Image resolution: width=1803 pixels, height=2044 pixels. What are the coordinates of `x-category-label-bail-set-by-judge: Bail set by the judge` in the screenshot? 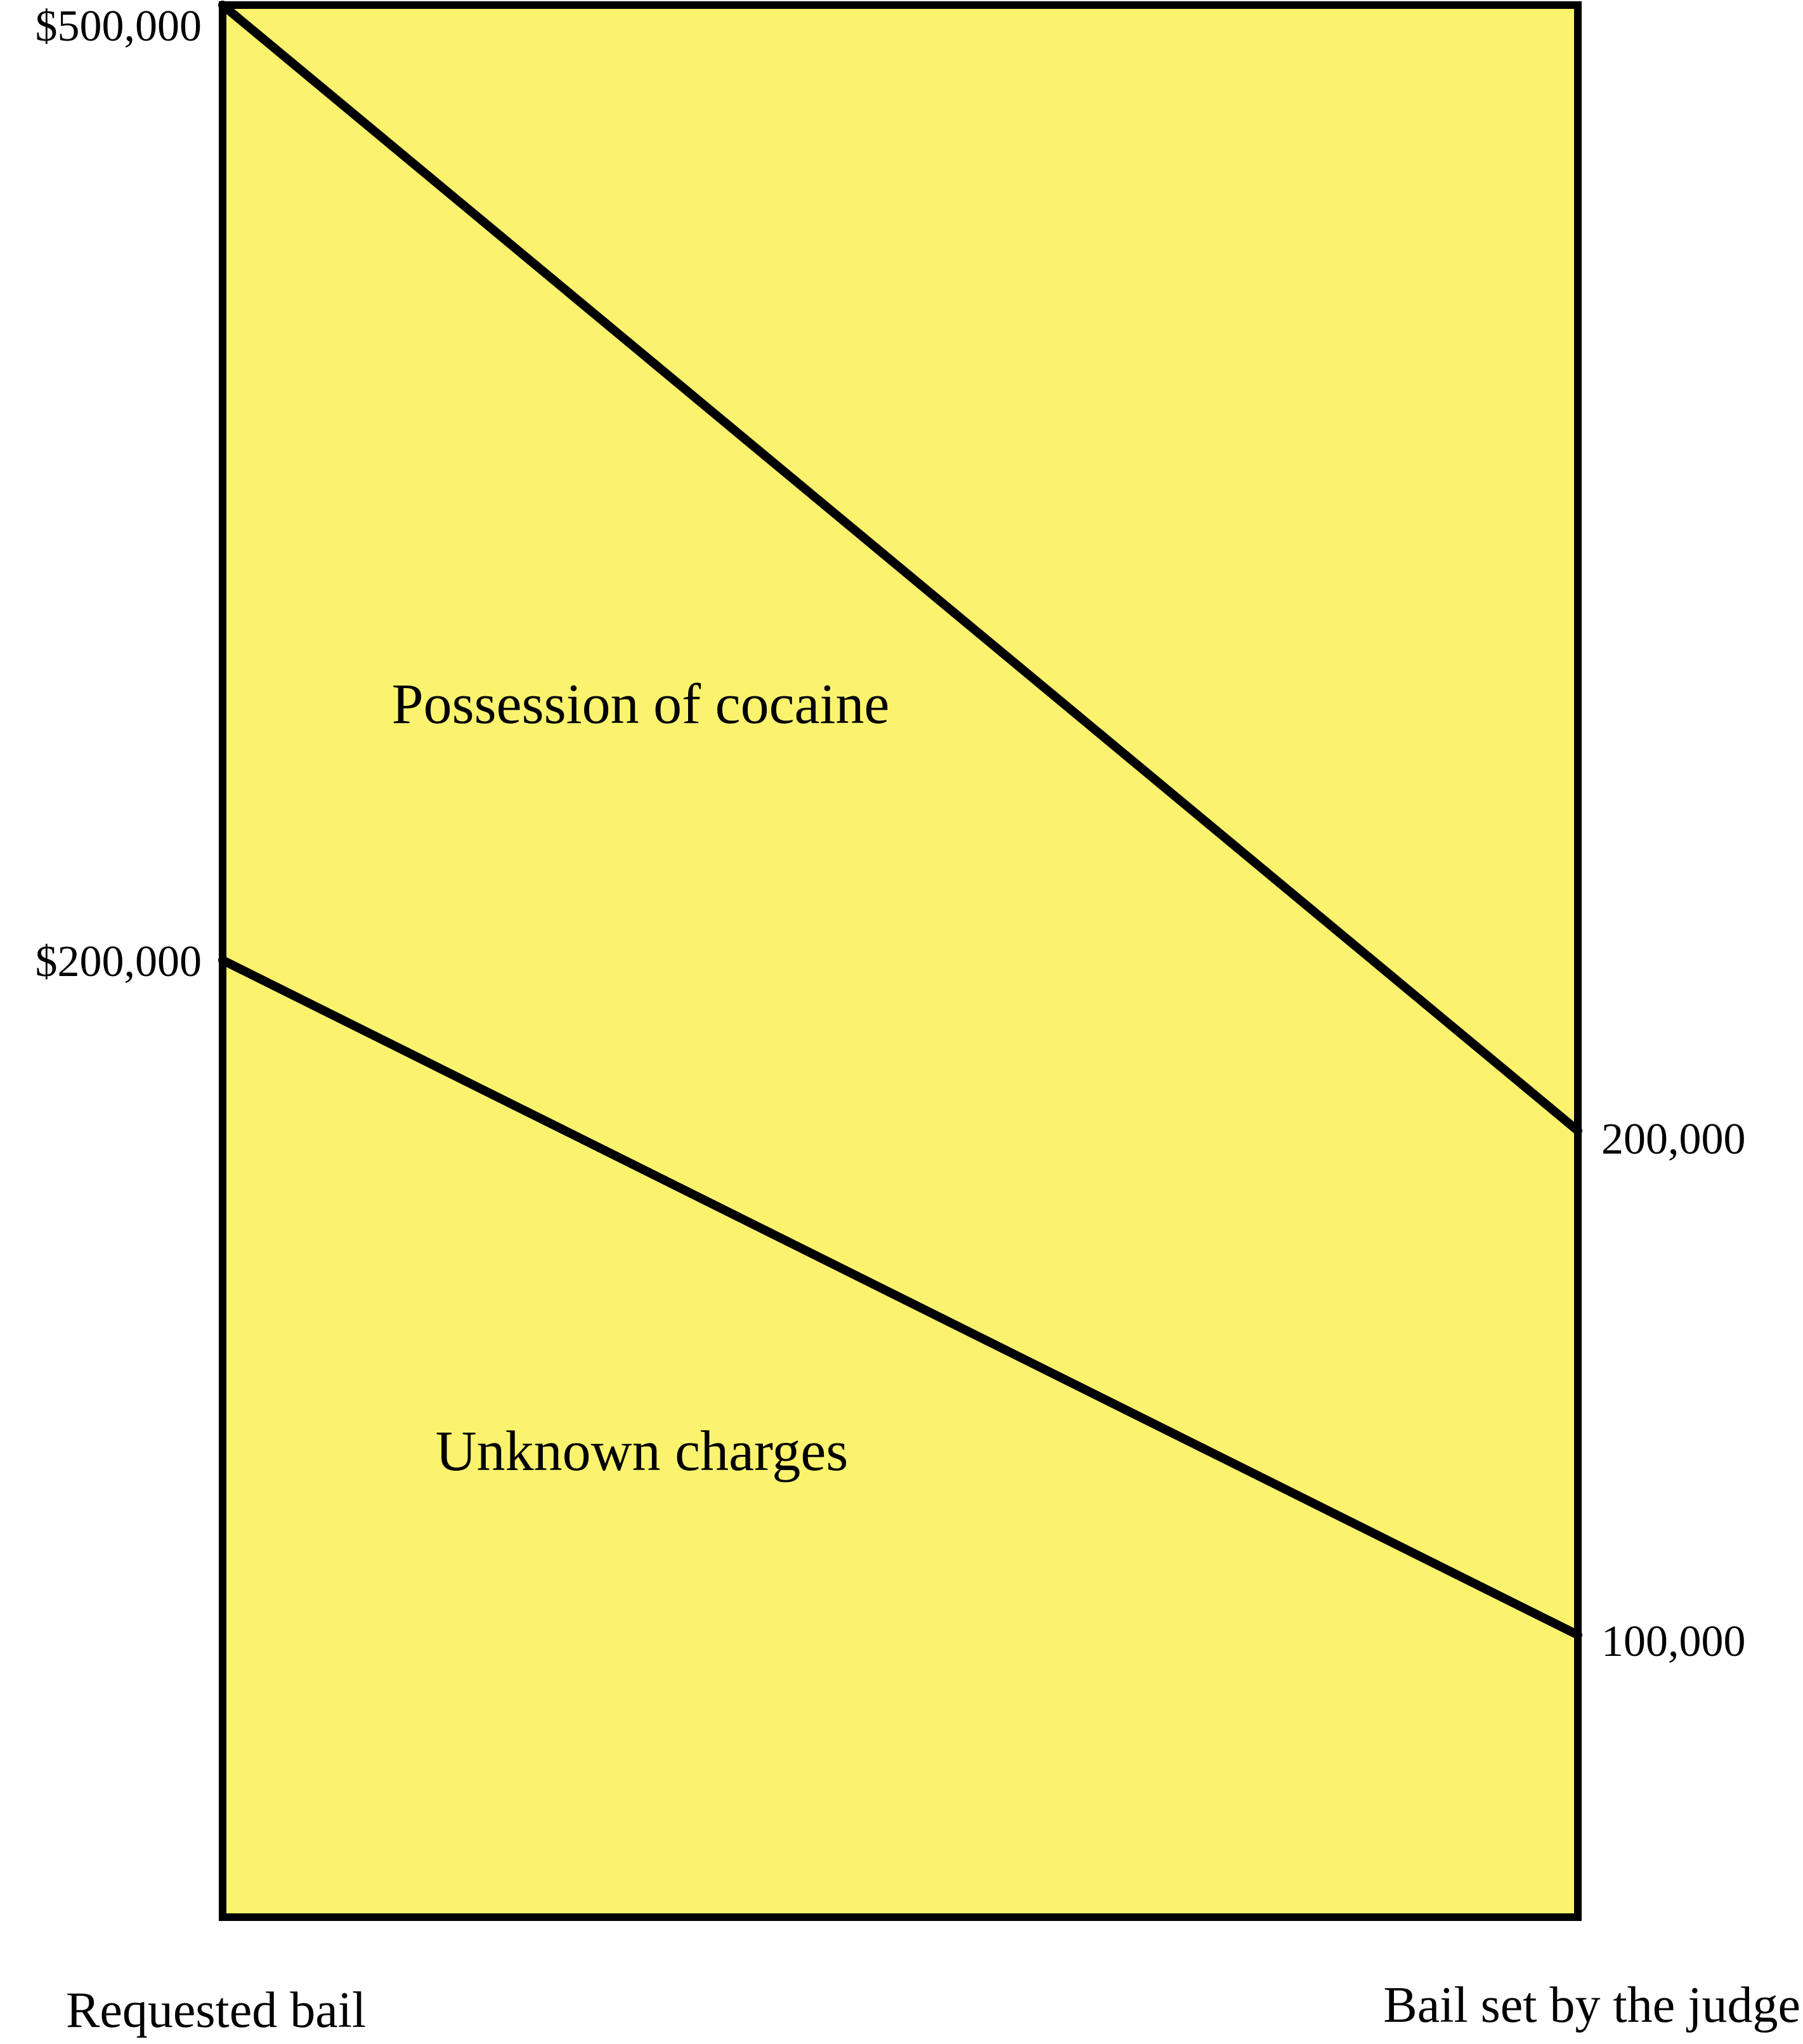 It's located at (1591, 2005).